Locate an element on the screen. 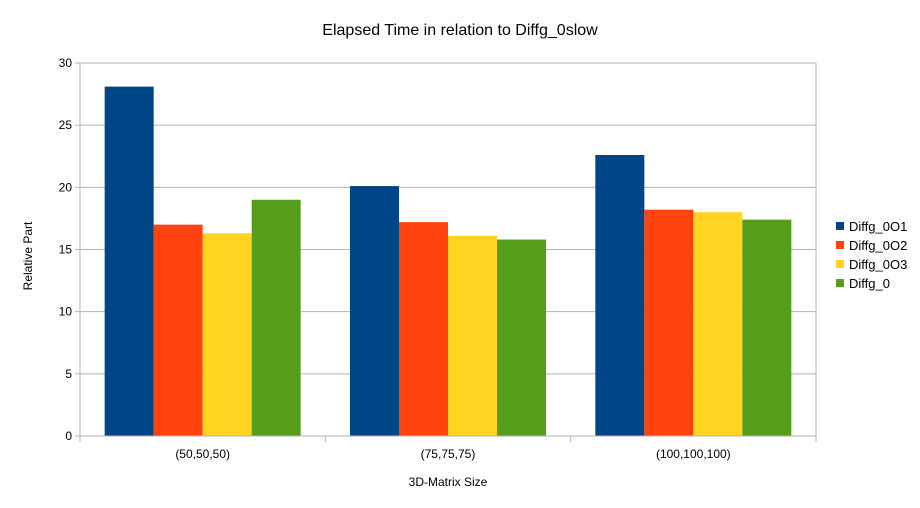 The height and width of the screenshot is (508, 920). y-axis-ticks: 0 5 10 15 20 25 30 is located at coordinates (66, 249).